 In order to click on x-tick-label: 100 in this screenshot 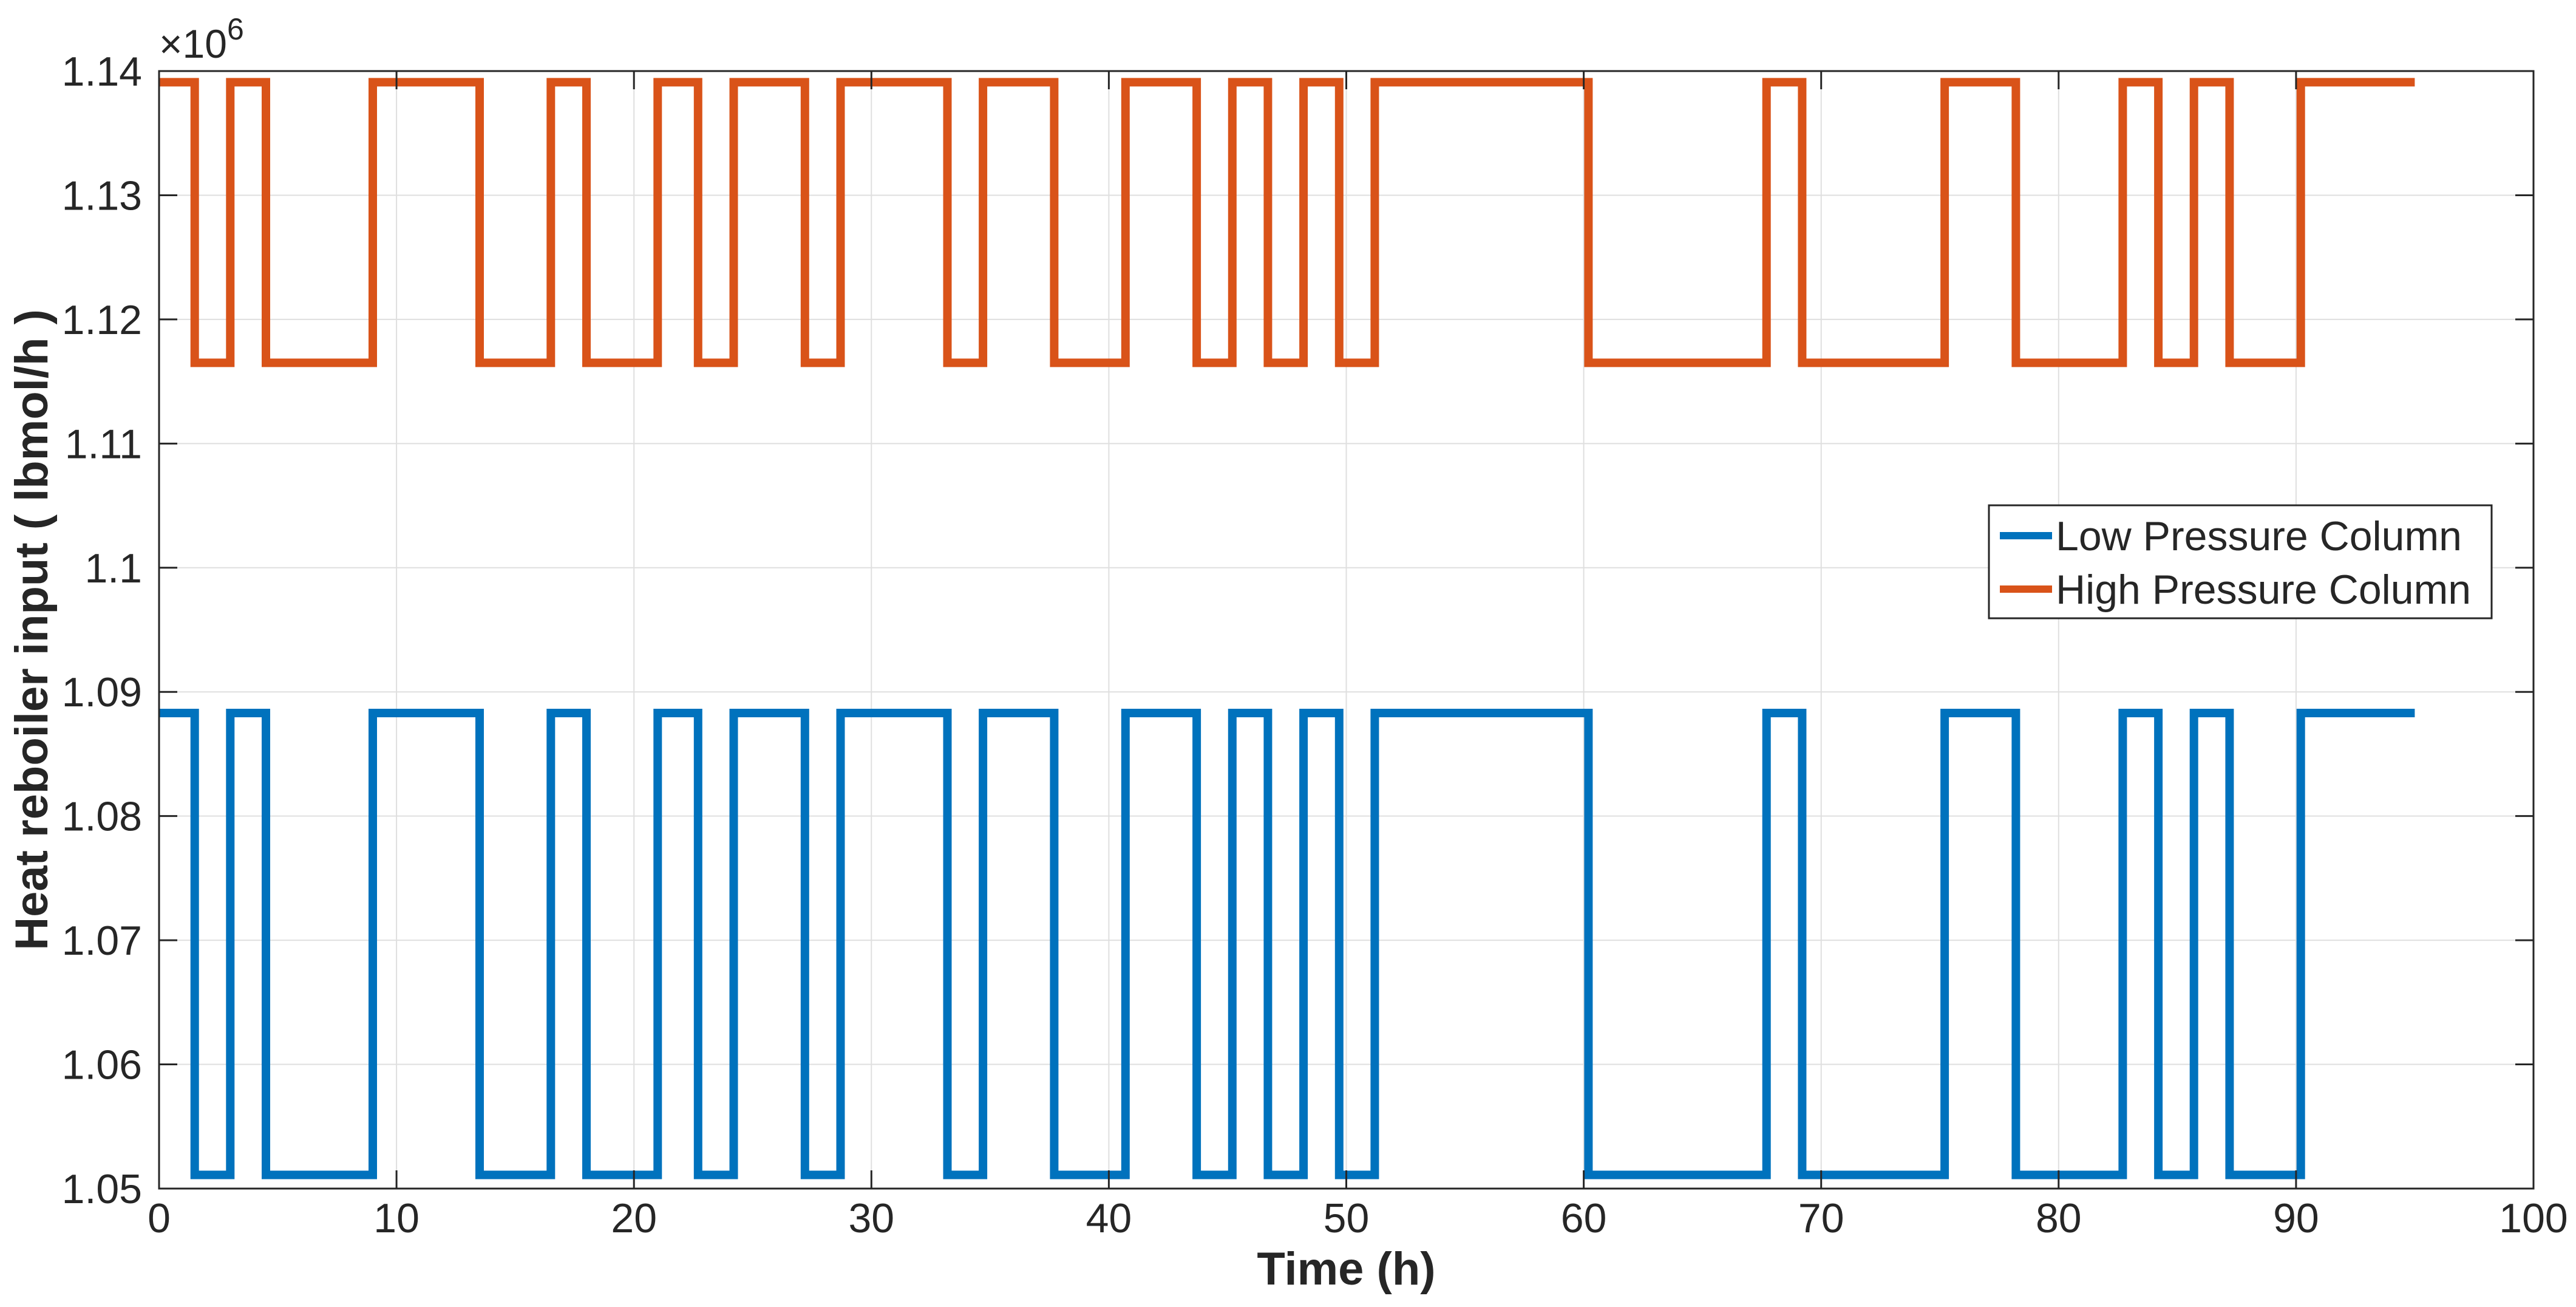, I will do `click(2533, 1218)`.